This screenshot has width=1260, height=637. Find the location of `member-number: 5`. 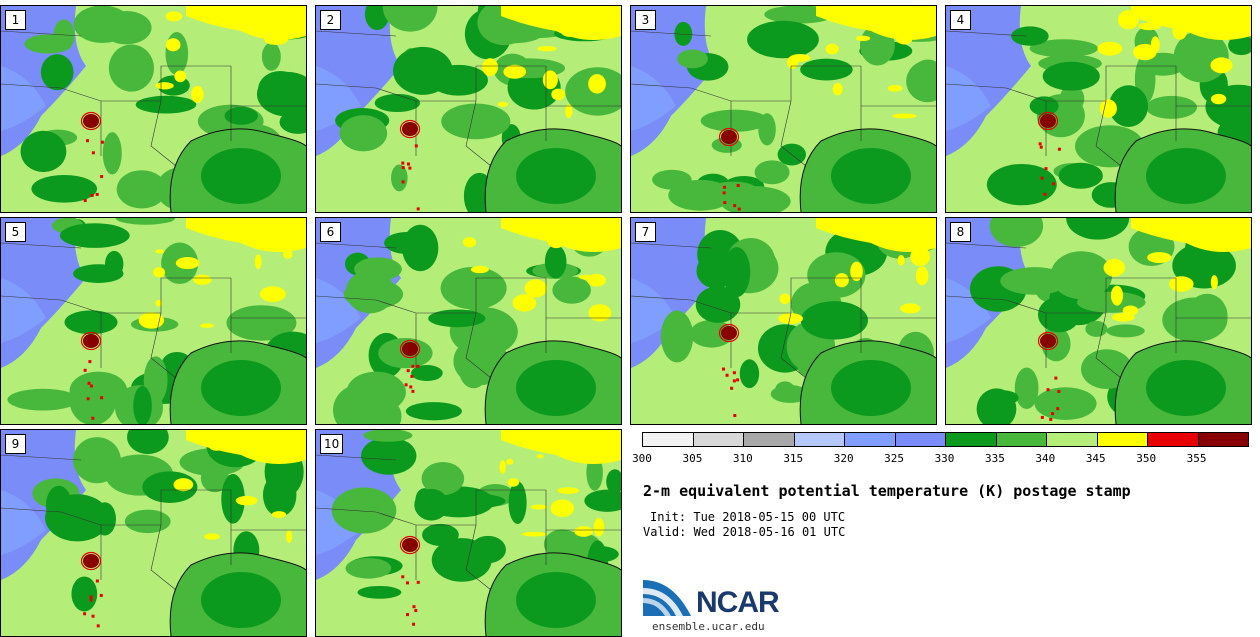

member-number: 5 is located at coordinates (15, 232).